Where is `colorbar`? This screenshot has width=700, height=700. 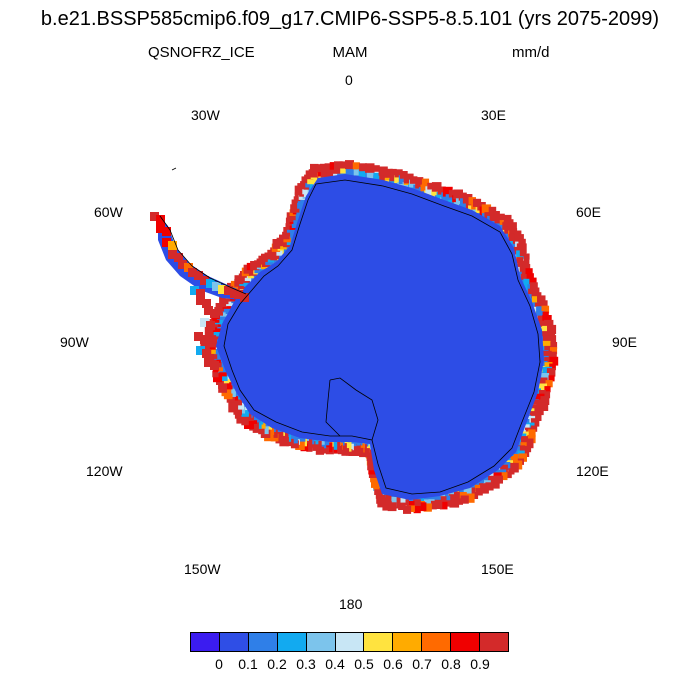
colorbar is located at coordinates (349, 642).